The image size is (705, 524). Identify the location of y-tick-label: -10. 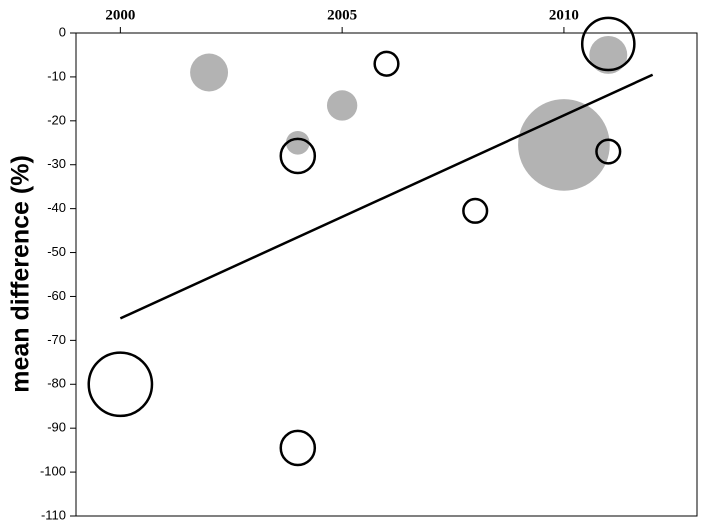
(56, 75).